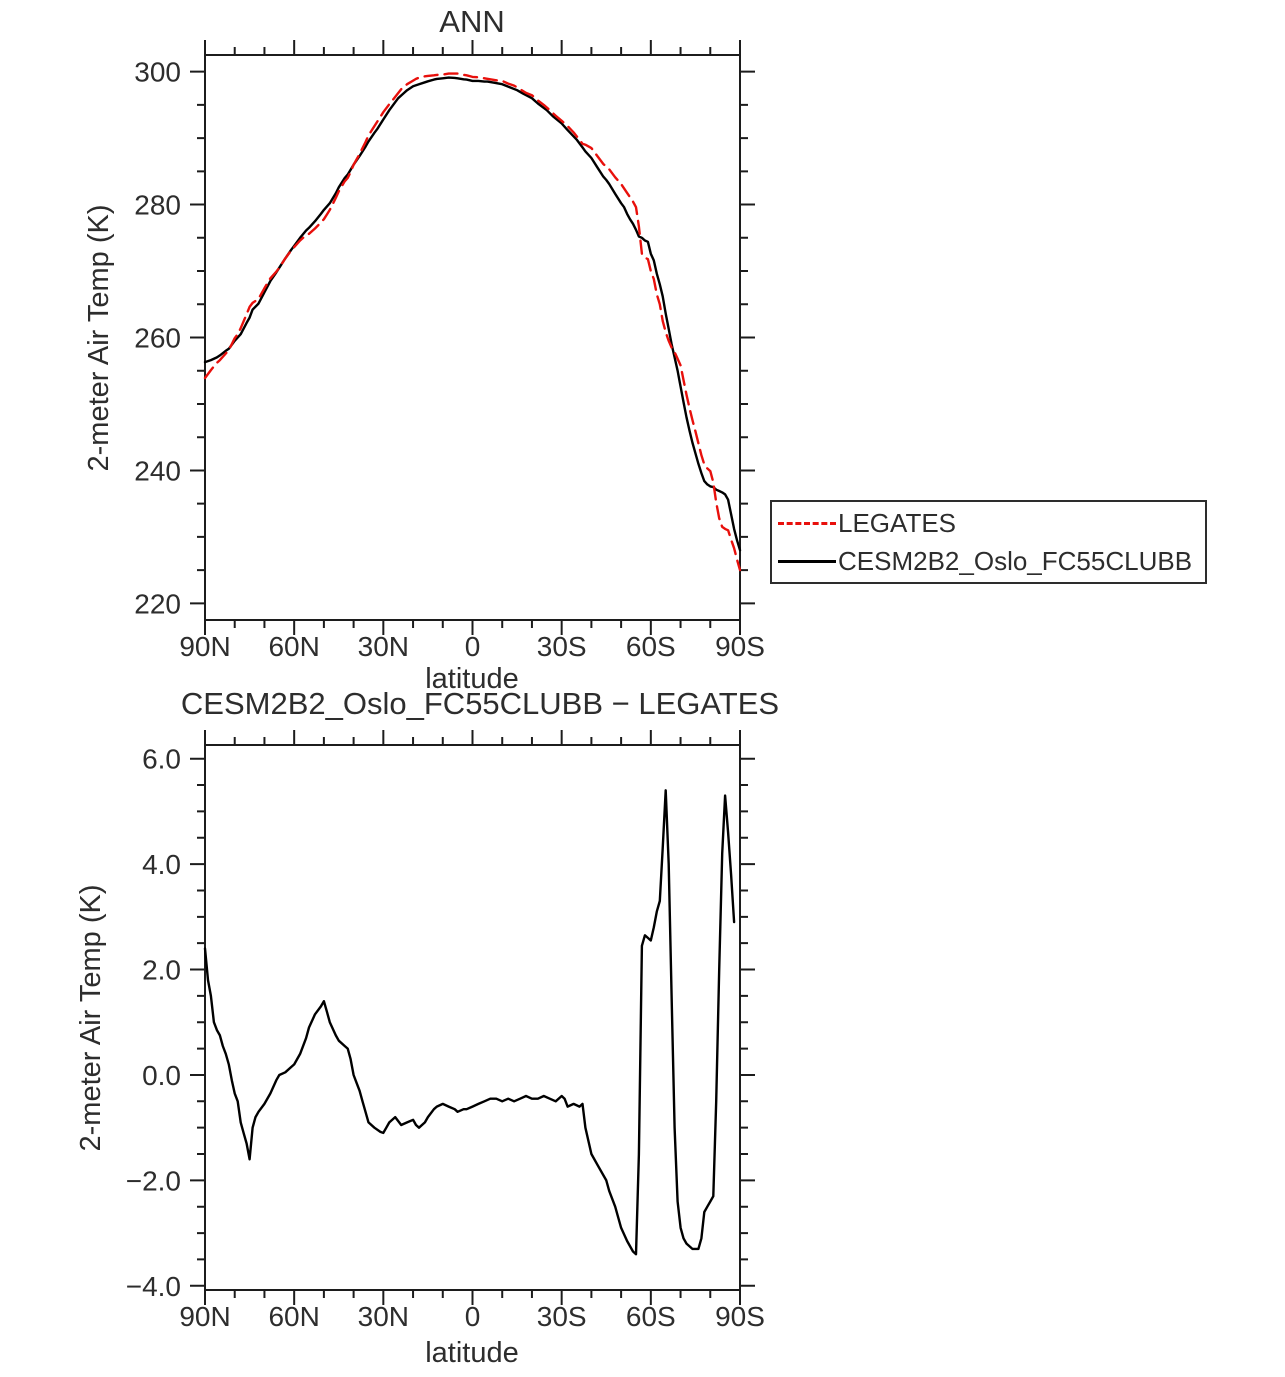  What do you see at coordinates (469, 1022) in the screenshot?
I see `series-difference` at bounding box center [469, 1022].